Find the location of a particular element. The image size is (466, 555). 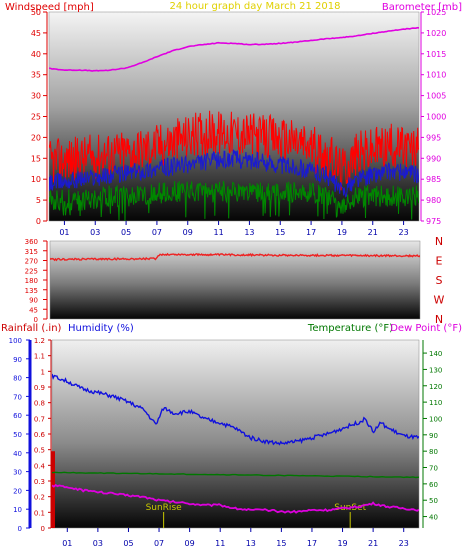

barometer-tick: 1015 is located at coordinates (436, 54).